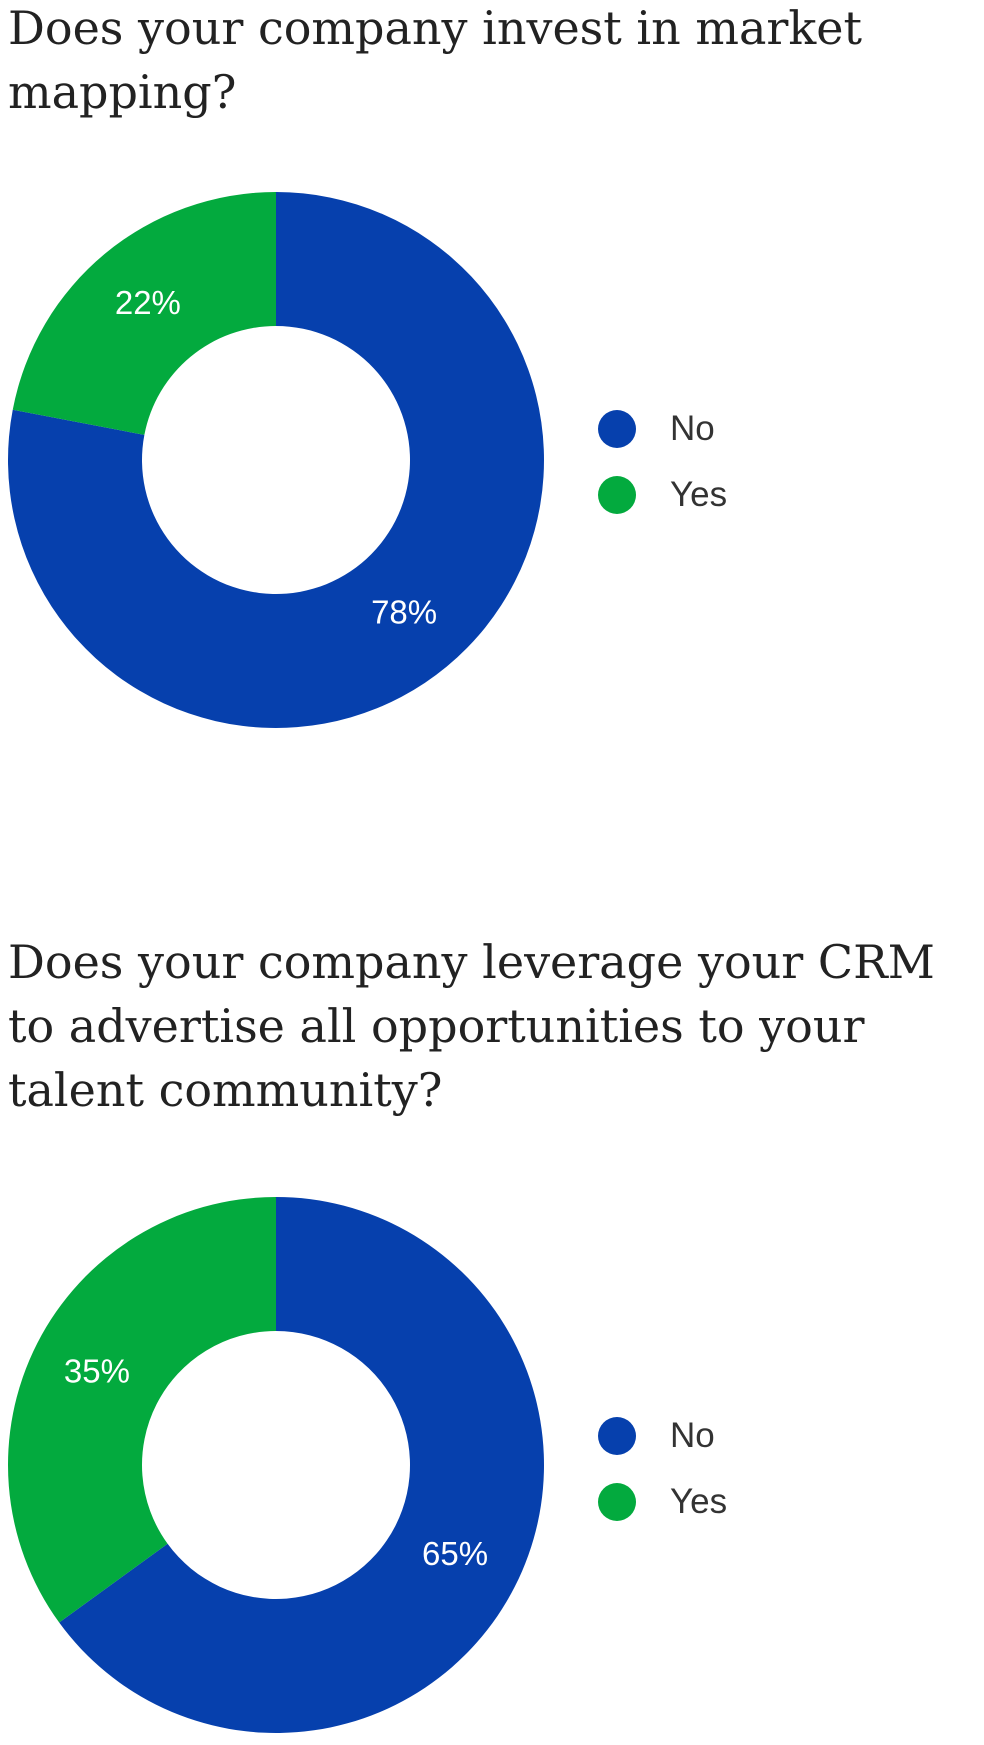 The width and height of the screenshot is (984, 1745). What do you see at coordinates (404, 612) in the screenshot?
I see `slice-label-no: 78%` at bounding box center [404, 612].